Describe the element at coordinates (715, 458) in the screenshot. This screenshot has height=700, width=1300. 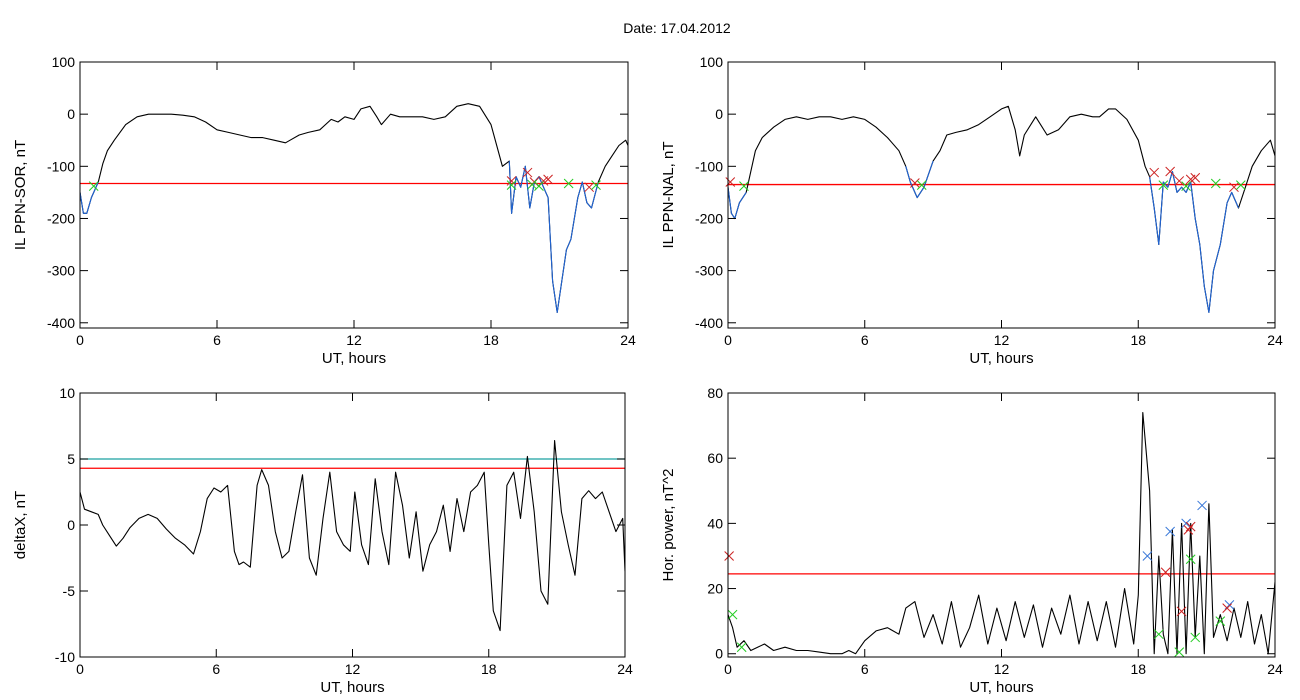
I see `y-tick-label: 60` at that location.